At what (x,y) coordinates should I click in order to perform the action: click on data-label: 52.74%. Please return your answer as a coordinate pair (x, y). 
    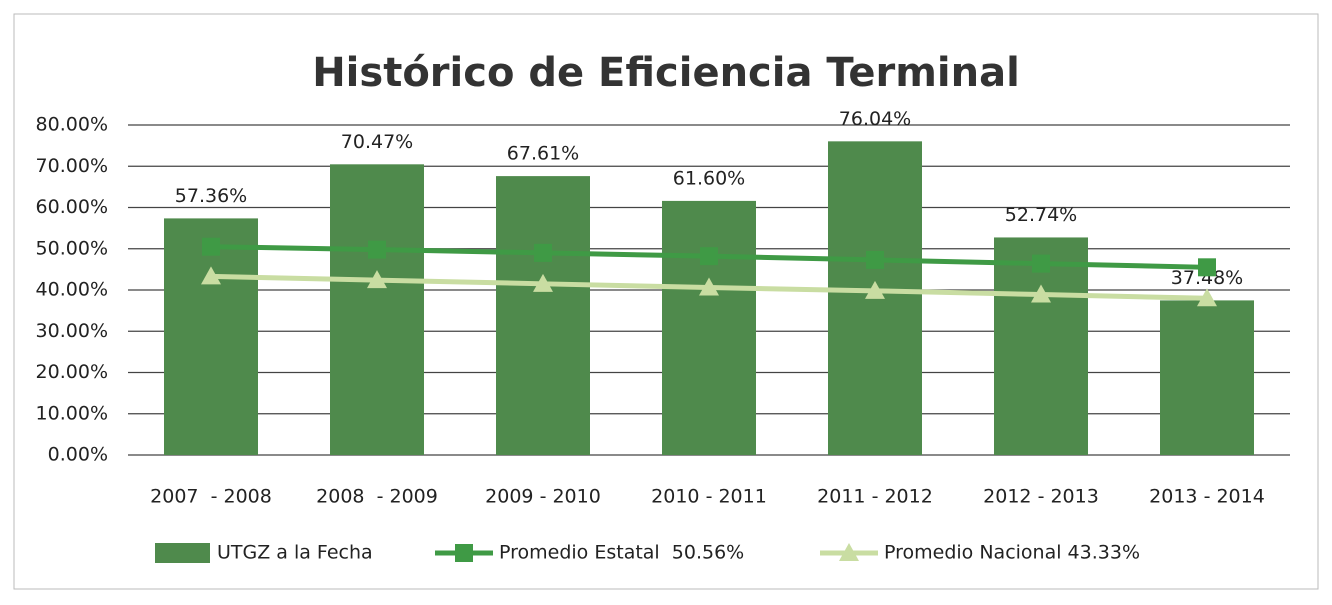
    Looking at the image, I should click on (1041, 215).